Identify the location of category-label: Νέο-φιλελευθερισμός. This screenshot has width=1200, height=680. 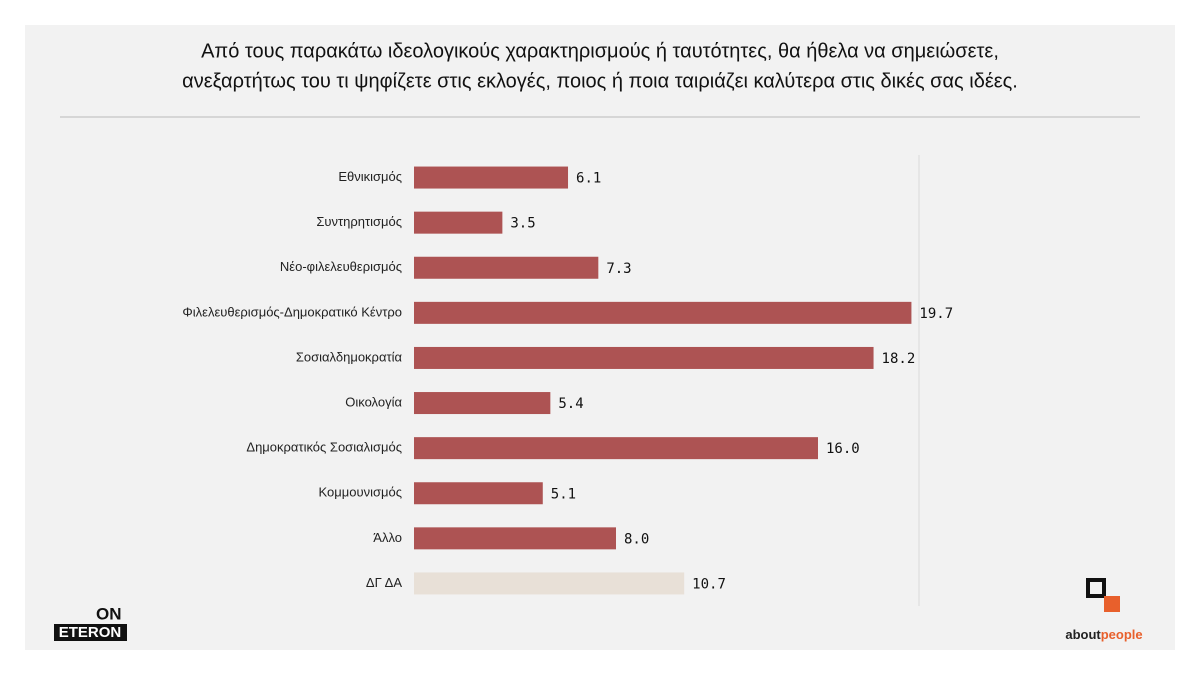
(341, 266).